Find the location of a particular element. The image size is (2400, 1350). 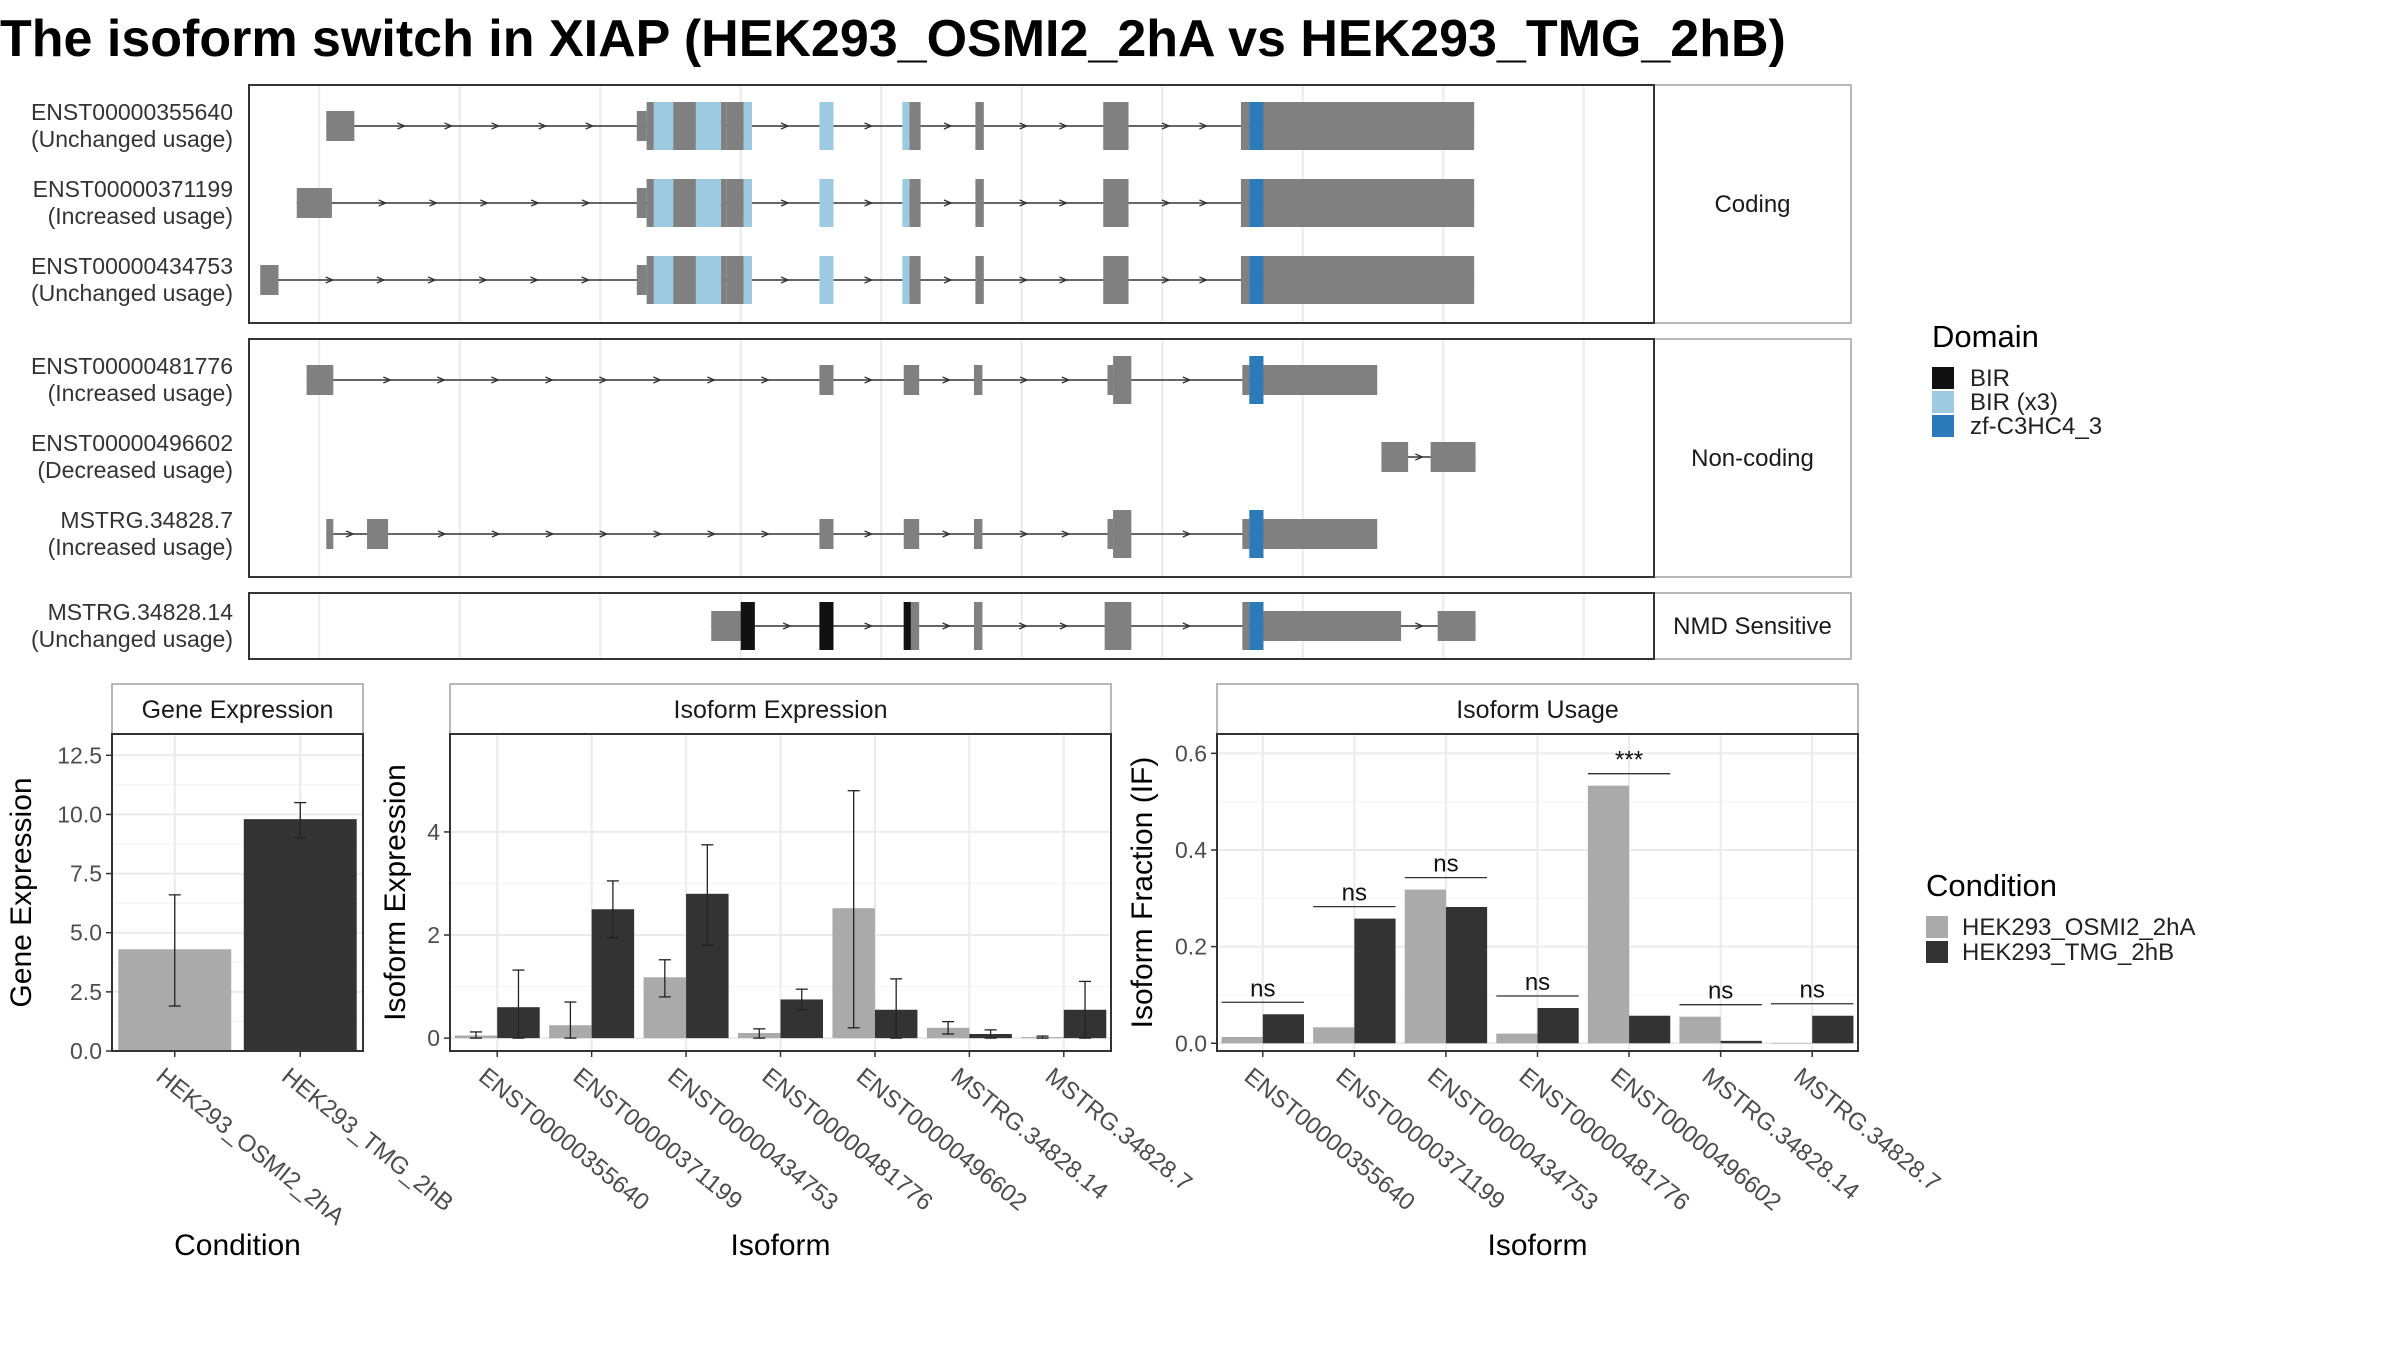

y-tick-label: 0.4 is located at coordinates (1191, 850).